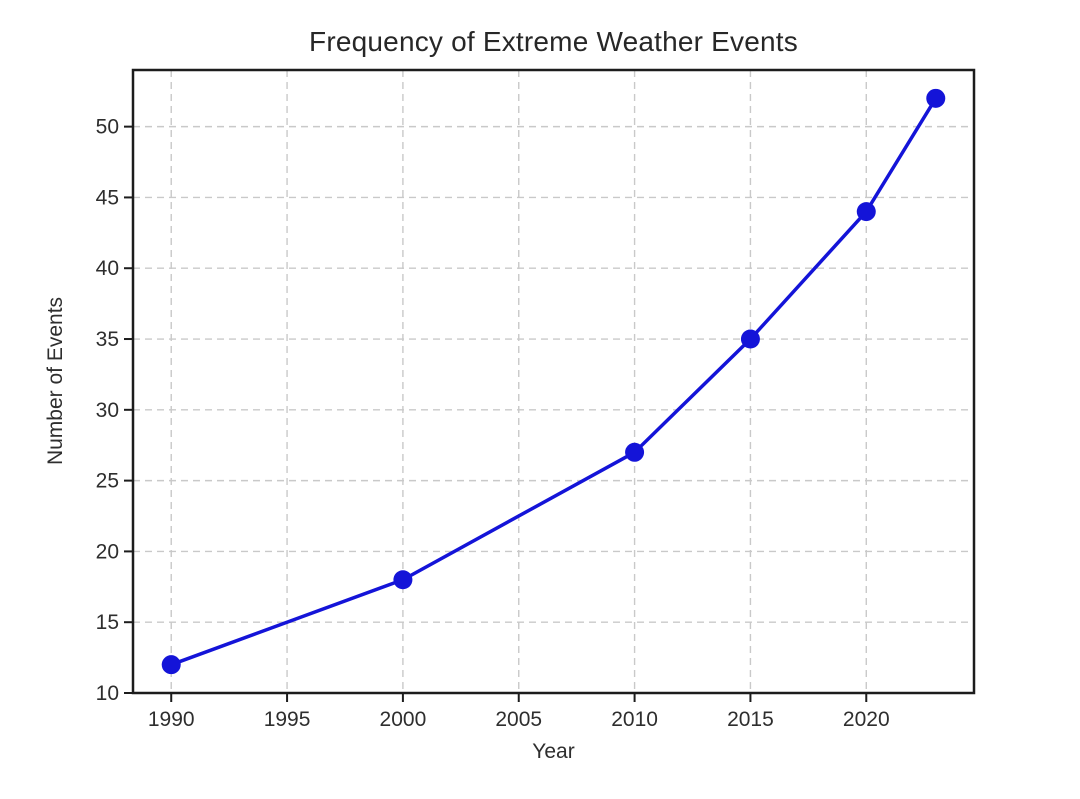 The image size is (1080, 799). Describe the element at coordinates (403, 719) in the screenshot. I see `x-tick-label: 2000` at that location.